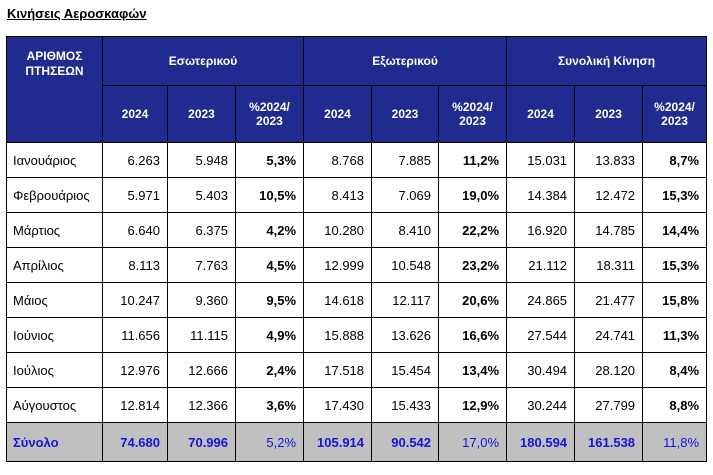 This screenshot has height=475, width=713. What do you see at coordinates (473, 442) in the screenshot?
I see `pct-change-cell: 17,0%` at bounding box center [473, 442].